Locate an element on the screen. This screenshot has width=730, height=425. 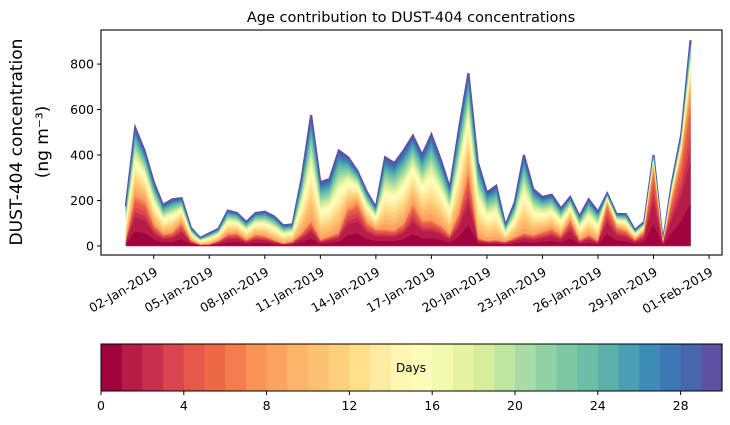
colorbar is located at coordinates (411, 367).